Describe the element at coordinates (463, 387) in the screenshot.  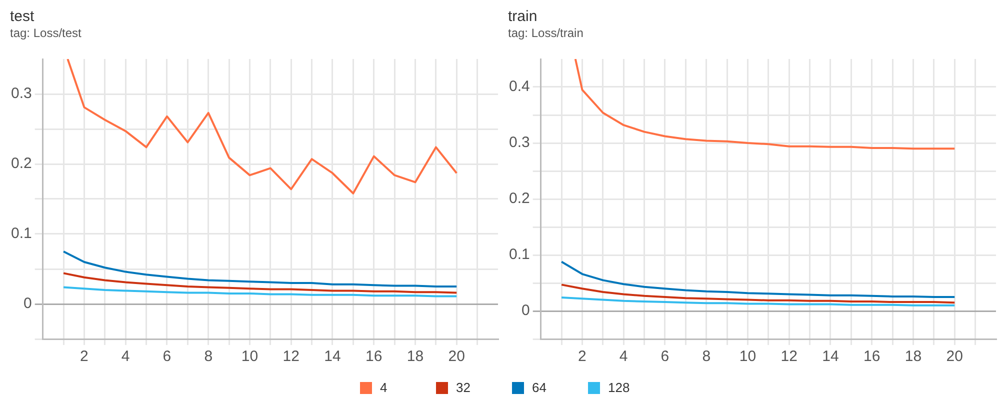
I see `legend-label: 32` at that location.